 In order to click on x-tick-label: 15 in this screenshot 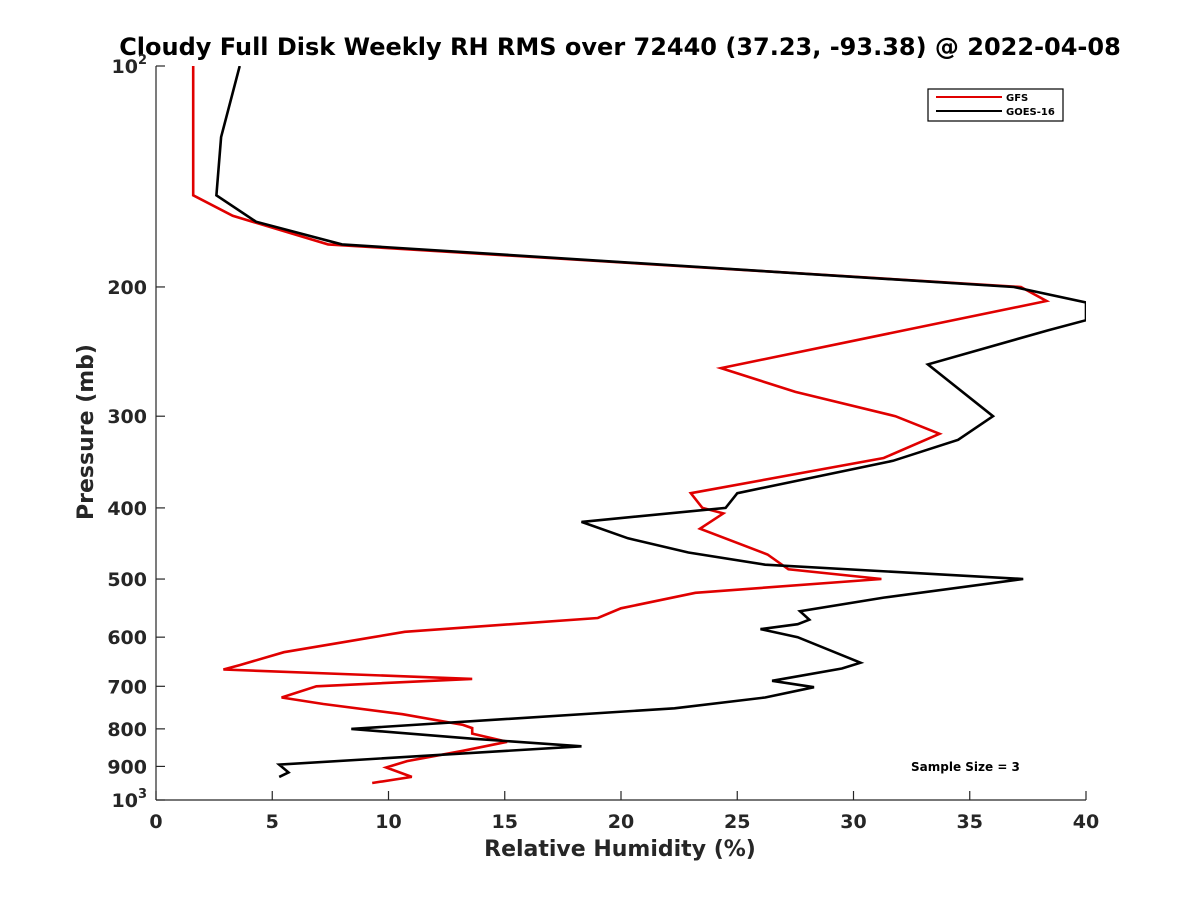, I will do `click(505, 822)`.